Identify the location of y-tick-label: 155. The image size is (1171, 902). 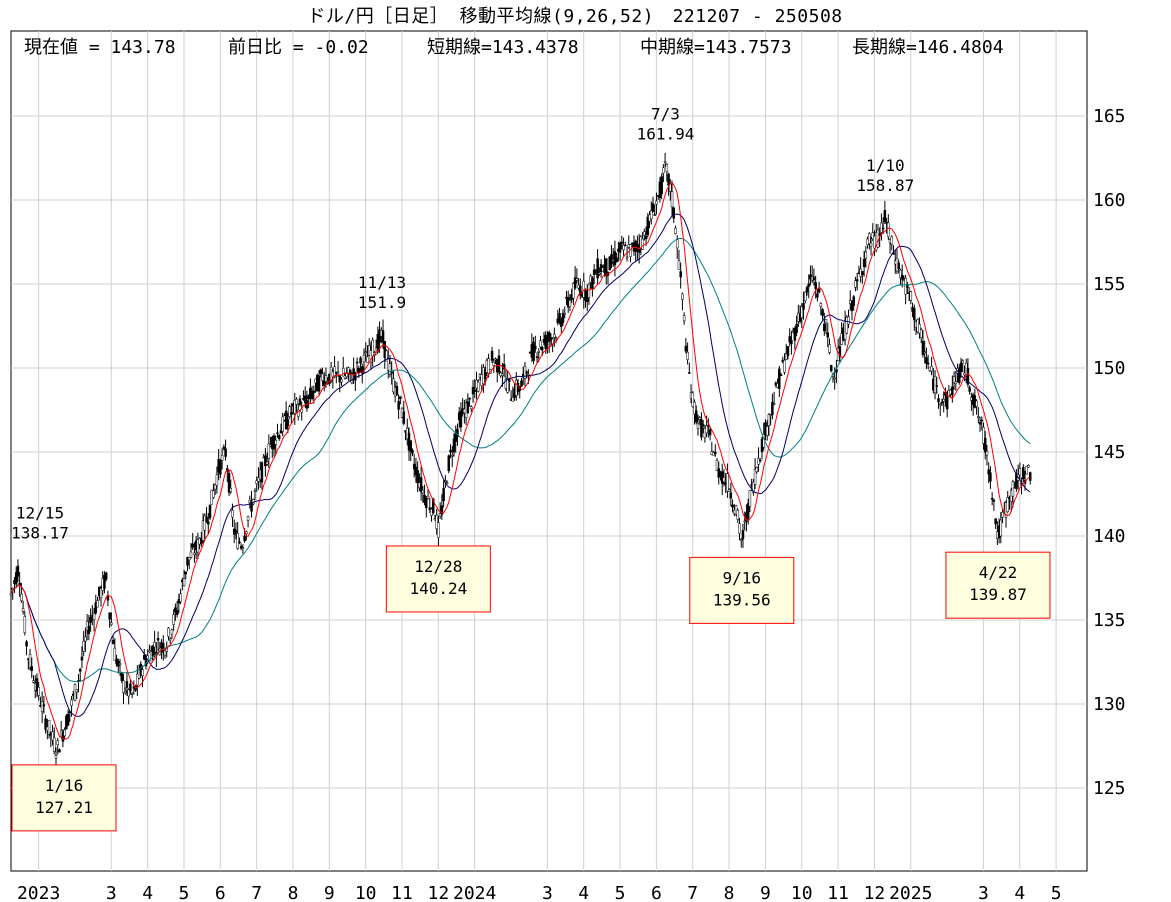
(1109, 284).